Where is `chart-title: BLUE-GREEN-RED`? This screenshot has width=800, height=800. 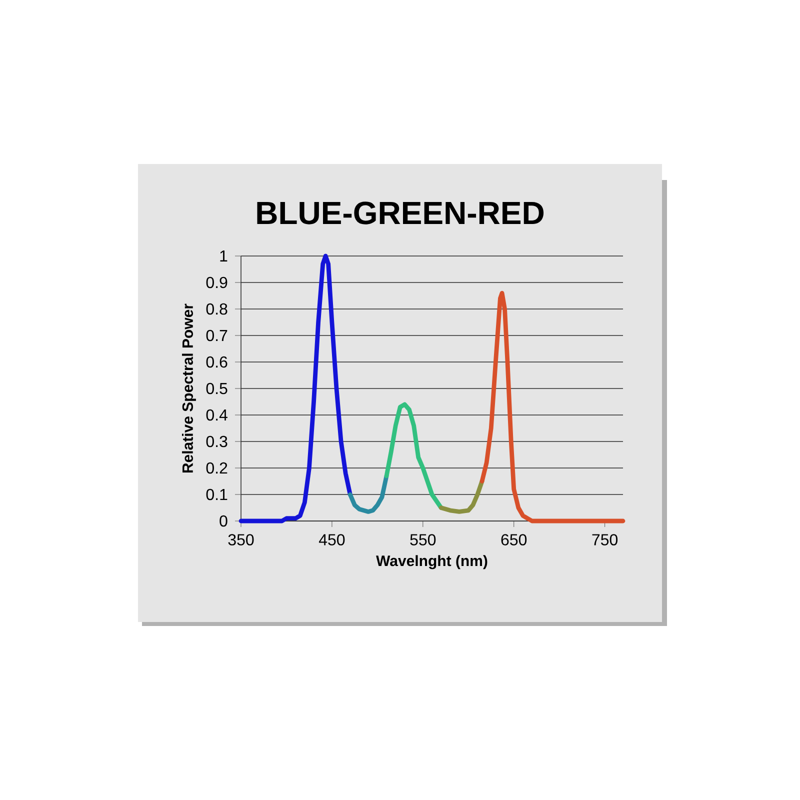
chart-title: BLUE-GREEN-RED is located at coordinates (400, 213).